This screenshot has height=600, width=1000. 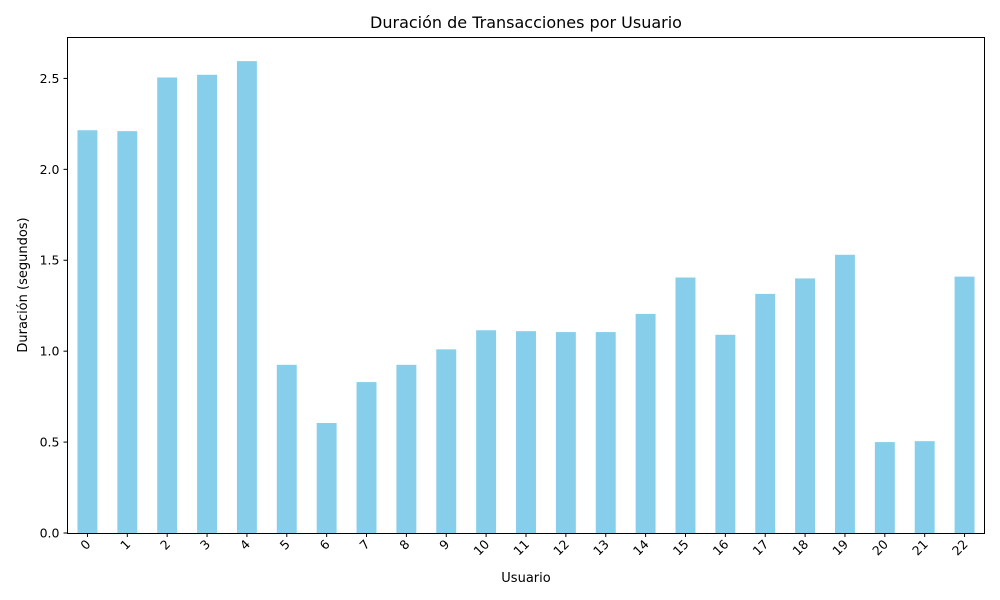 I want to click on y-tick-label: 2.5, so click(x=50, y=78).